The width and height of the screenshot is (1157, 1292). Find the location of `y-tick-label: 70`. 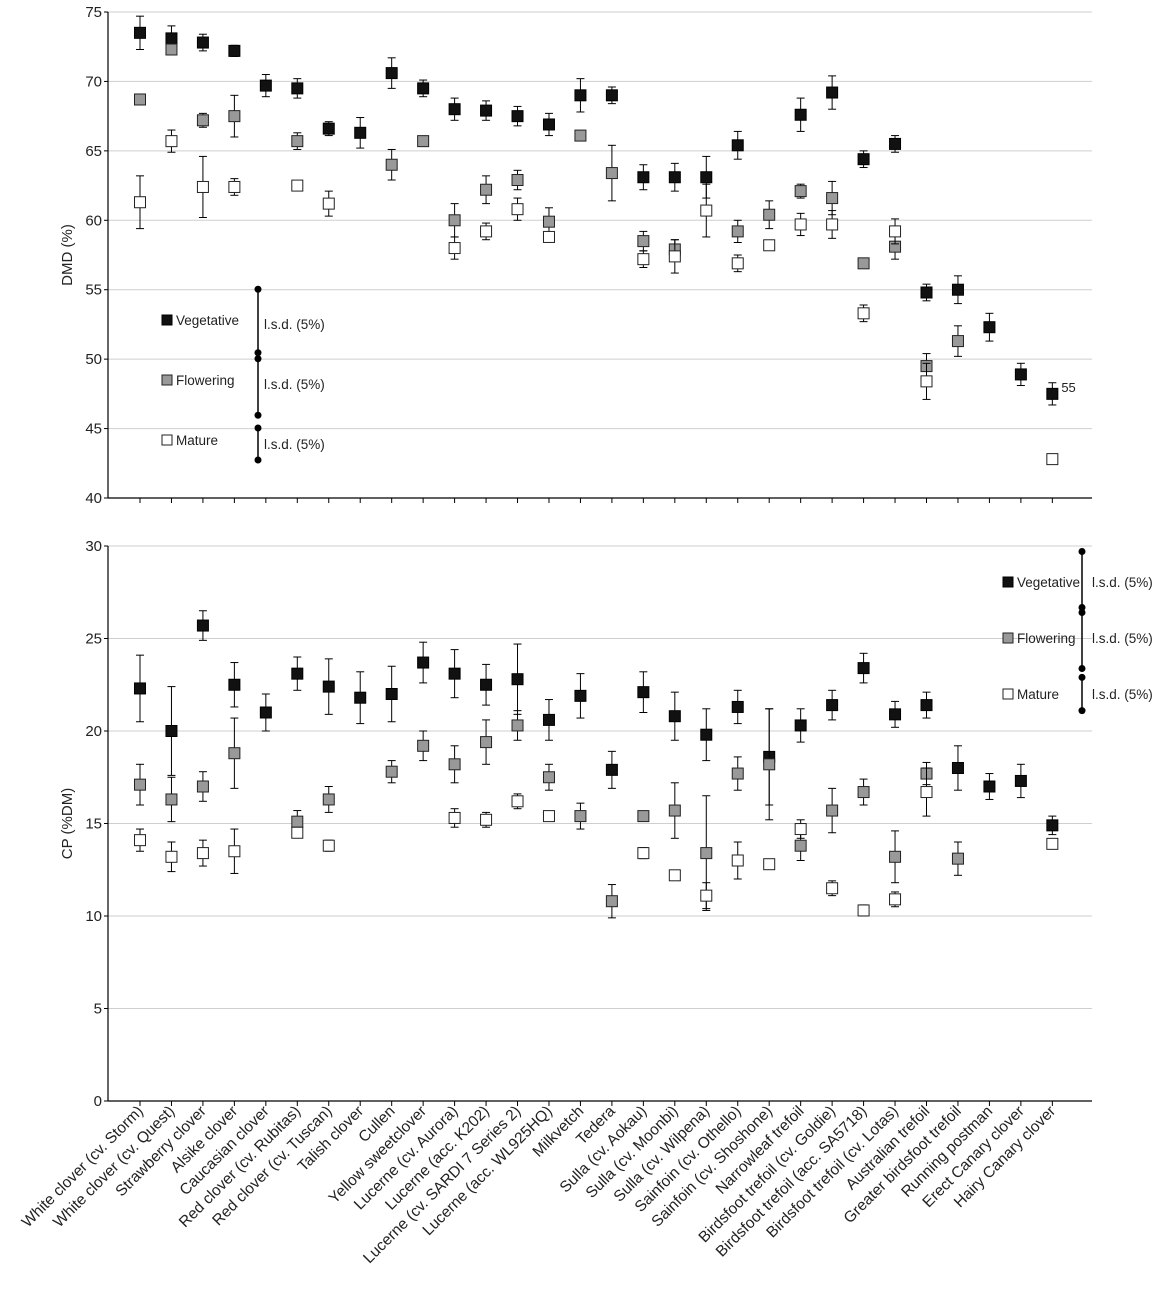

y-tick-label: 70 is located at coordinates (93, 81).